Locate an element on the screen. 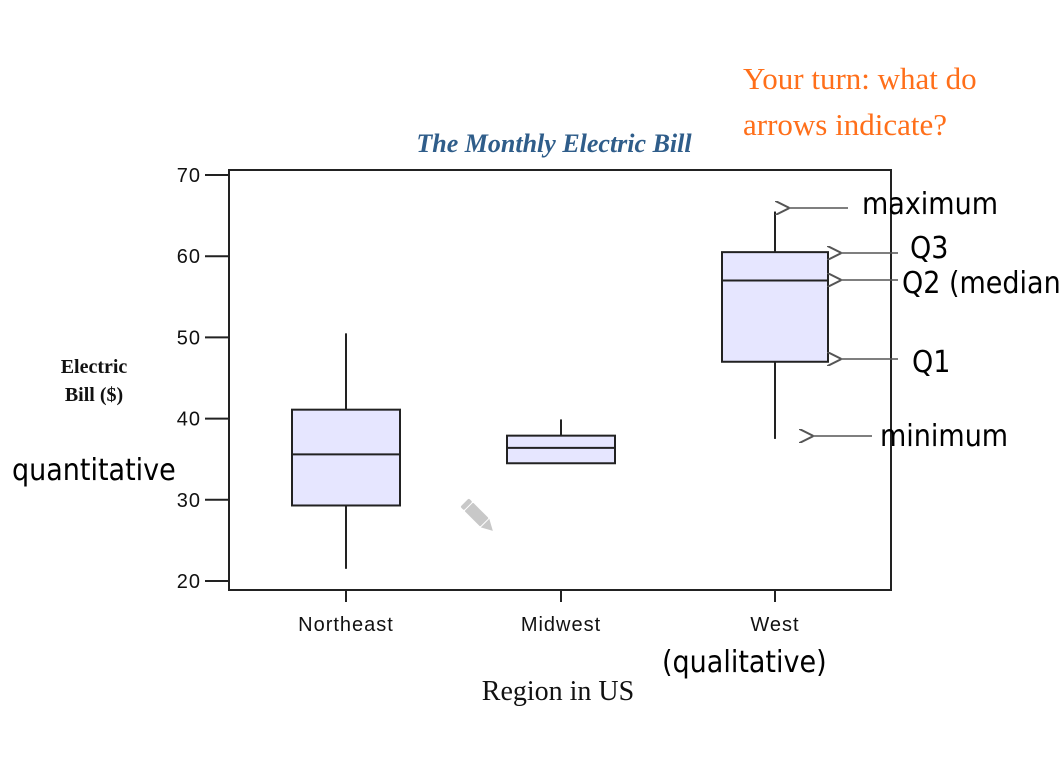 The height and width of the screenshot is (762, 1059). handwritten-q1: Q1 is located at coordinates (931, 362).